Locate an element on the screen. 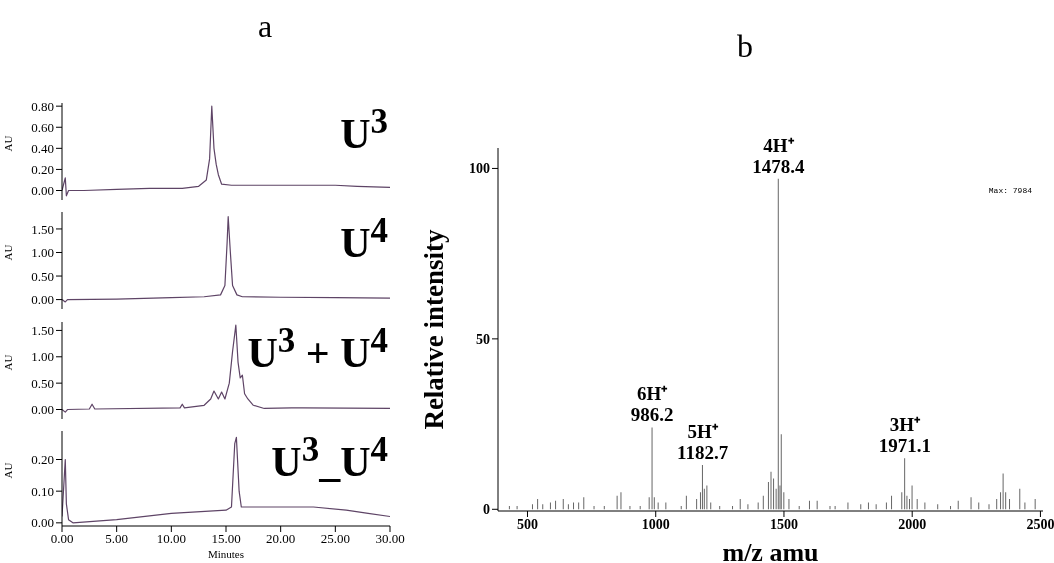 The height and width of the screenshot is (563, 1054). x-tick-label: 2500 is located at coordinates (1040, 524).